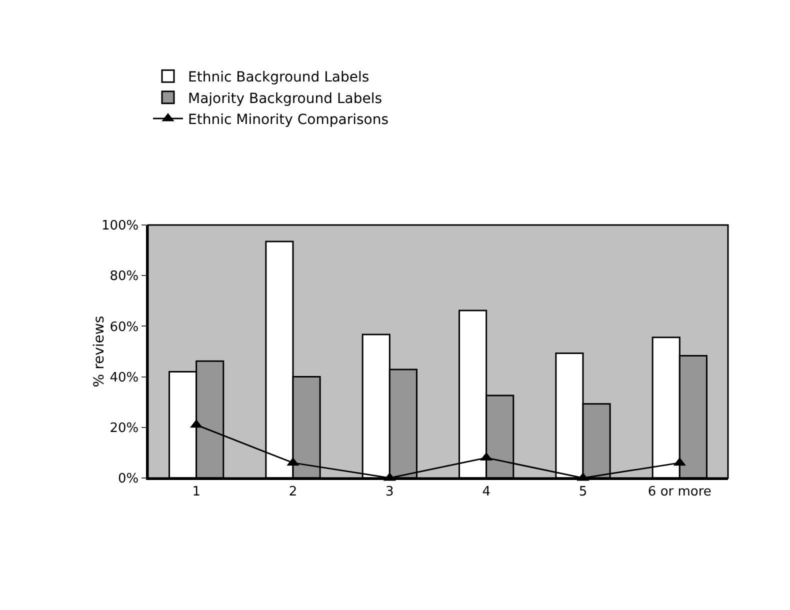  What do you see at coordinates (288, 120) in the screenshot?
I see `legend-label: Ethnic Minority Comparisons` at bounding box center [288, 120].